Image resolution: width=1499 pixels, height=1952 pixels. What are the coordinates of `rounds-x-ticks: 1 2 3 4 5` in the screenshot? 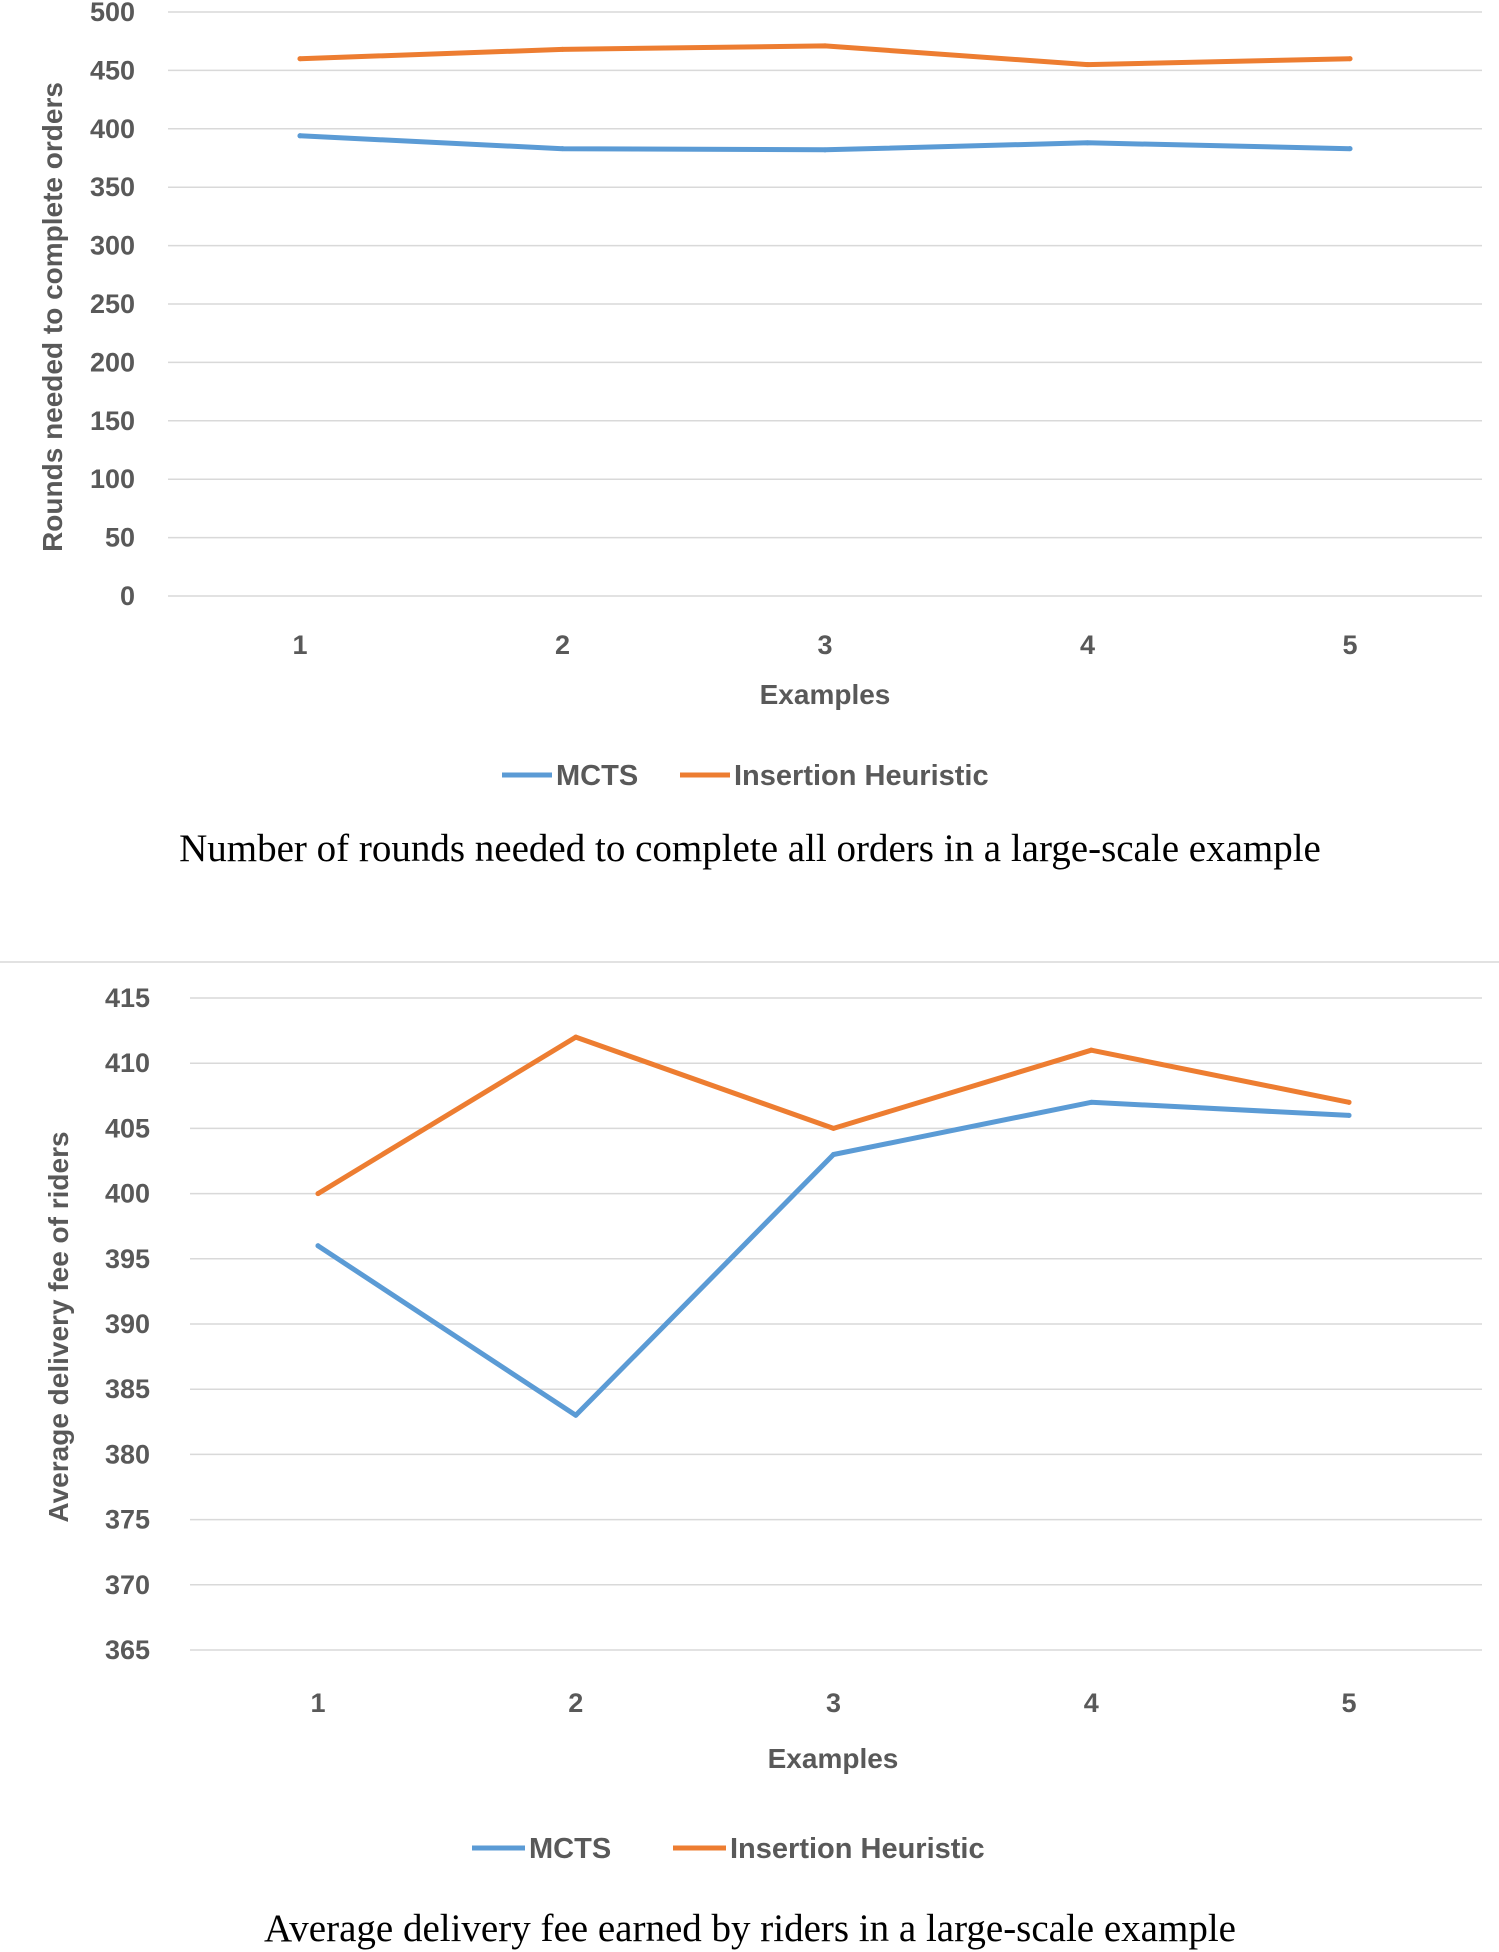 It's located at (824, 645).